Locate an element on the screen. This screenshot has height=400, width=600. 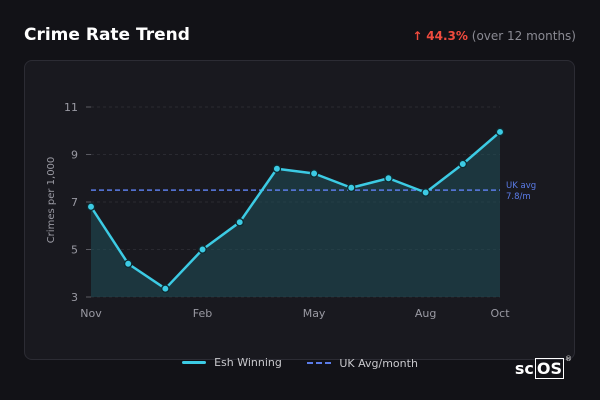
y-tick-label: 5 is located at coordinates (74, 250).